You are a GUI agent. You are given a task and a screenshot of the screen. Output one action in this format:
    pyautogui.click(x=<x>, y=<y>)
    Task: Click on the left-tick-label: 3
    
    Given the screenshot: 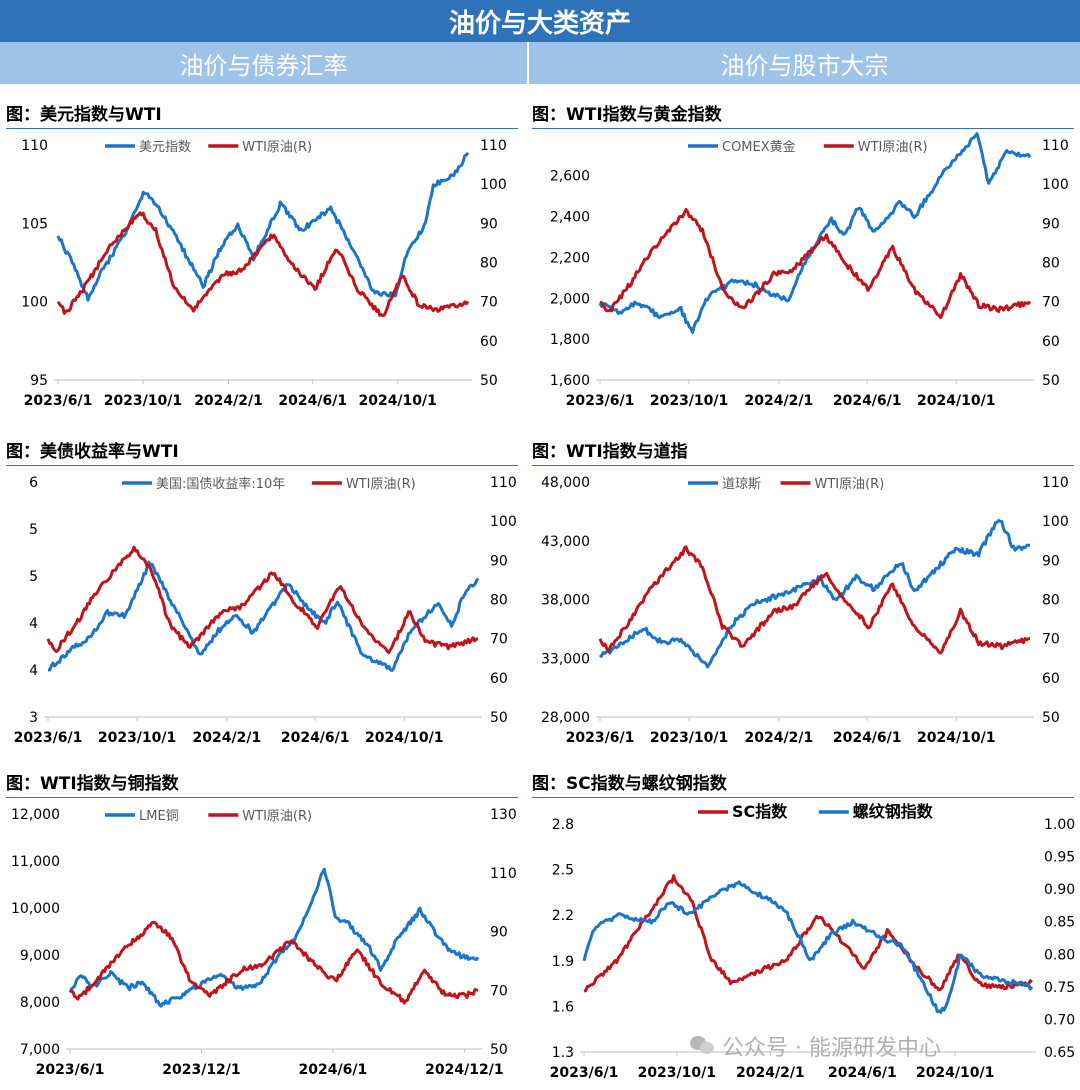 What is the action you would take?
    pyautogui.click(x=33, y=718)
    